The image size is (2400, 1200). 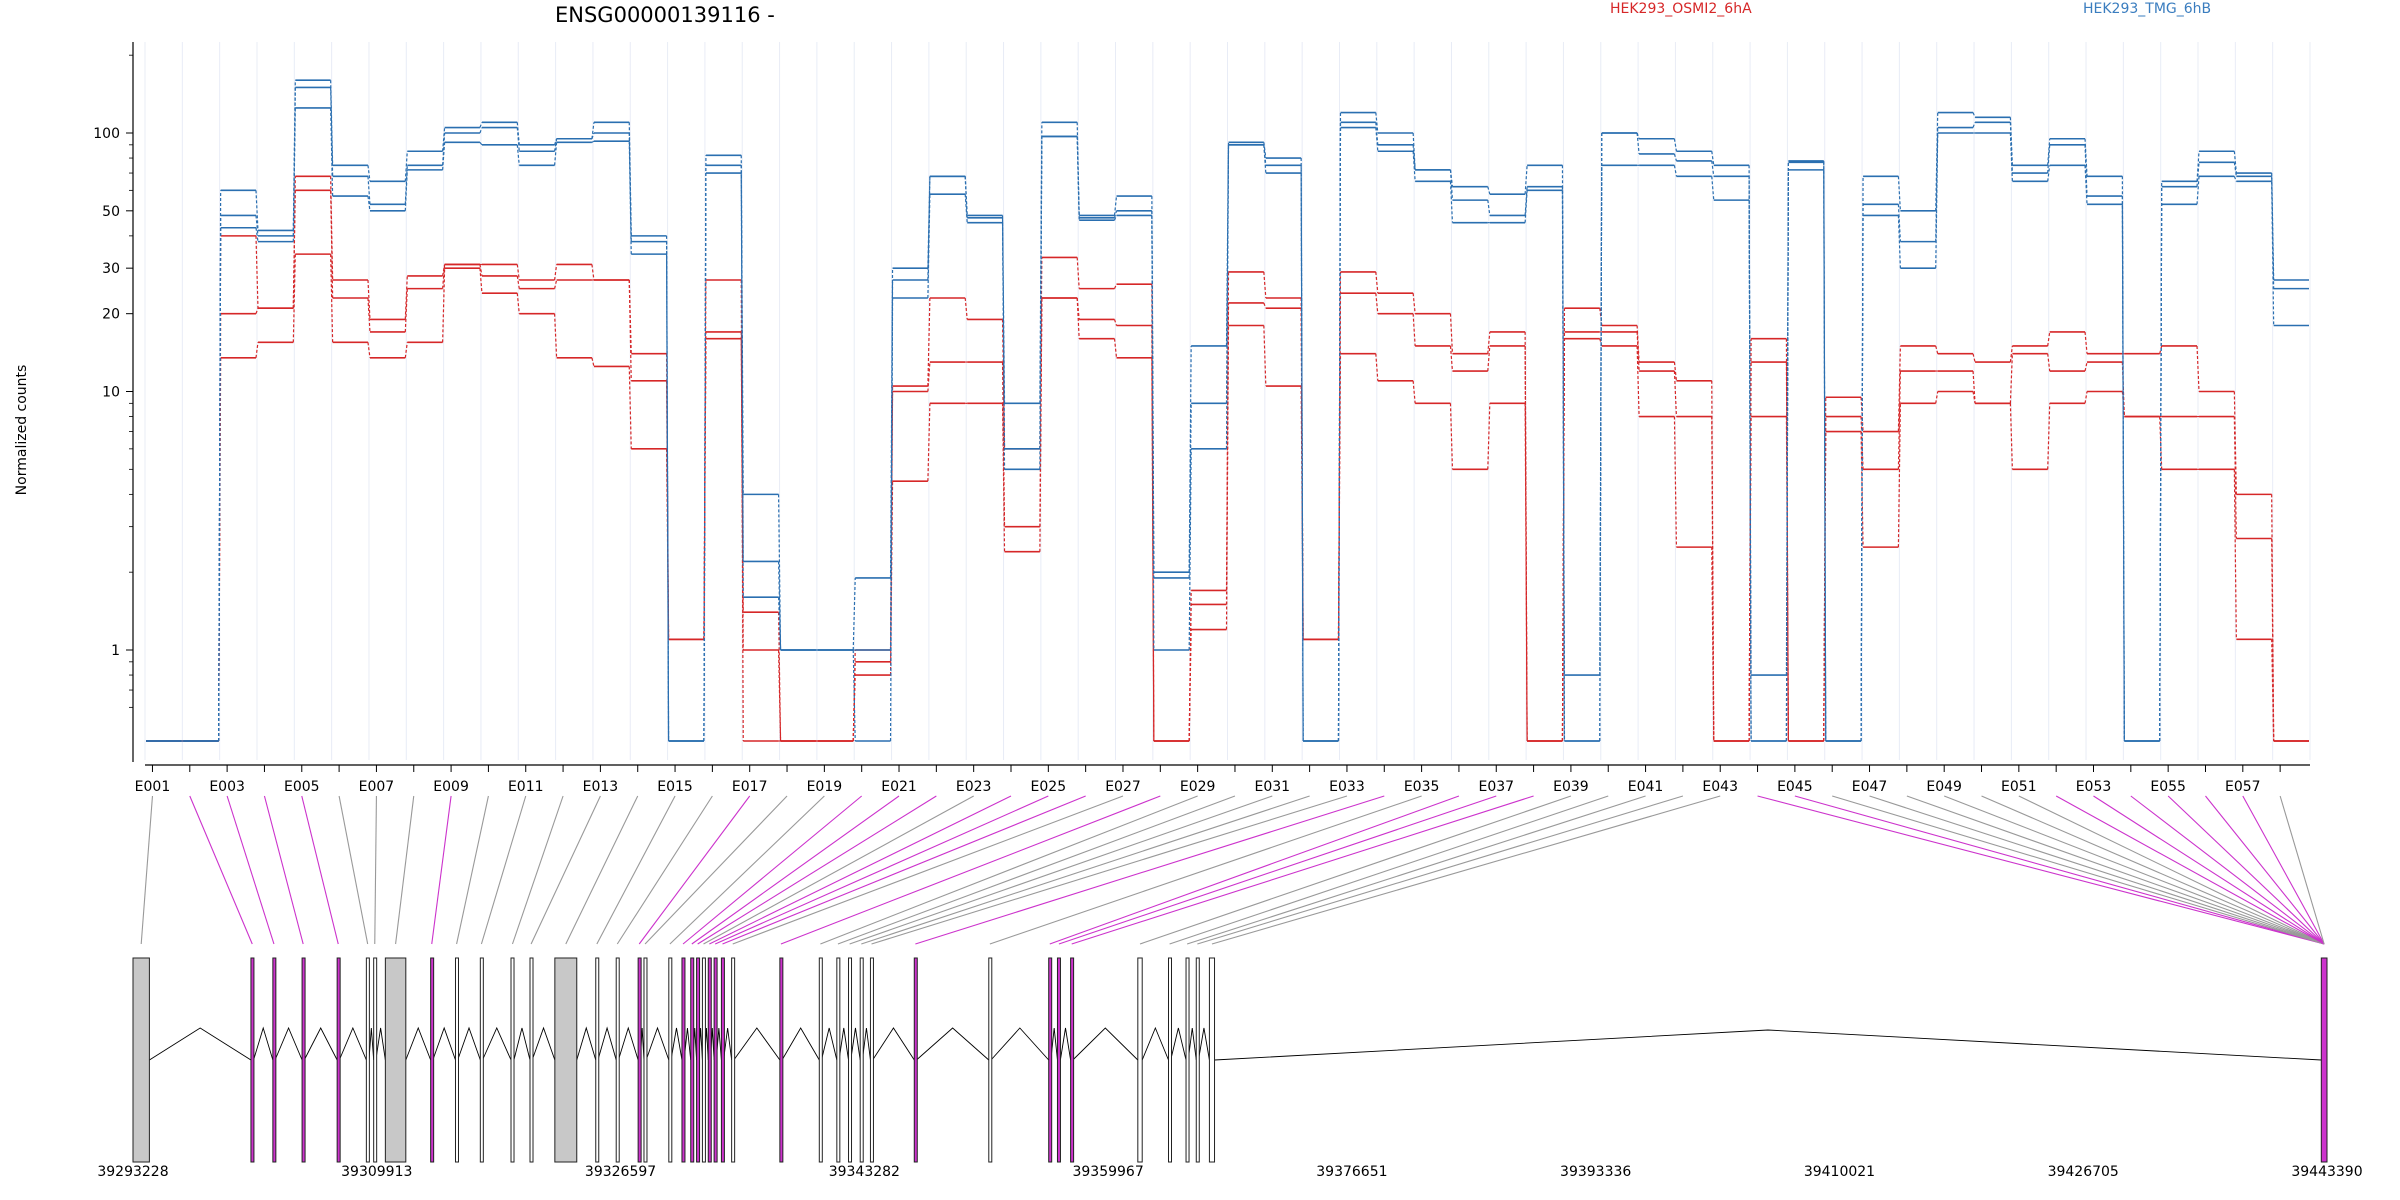 I want to click on x-tick-label: E023, so click(x=974, y=787).